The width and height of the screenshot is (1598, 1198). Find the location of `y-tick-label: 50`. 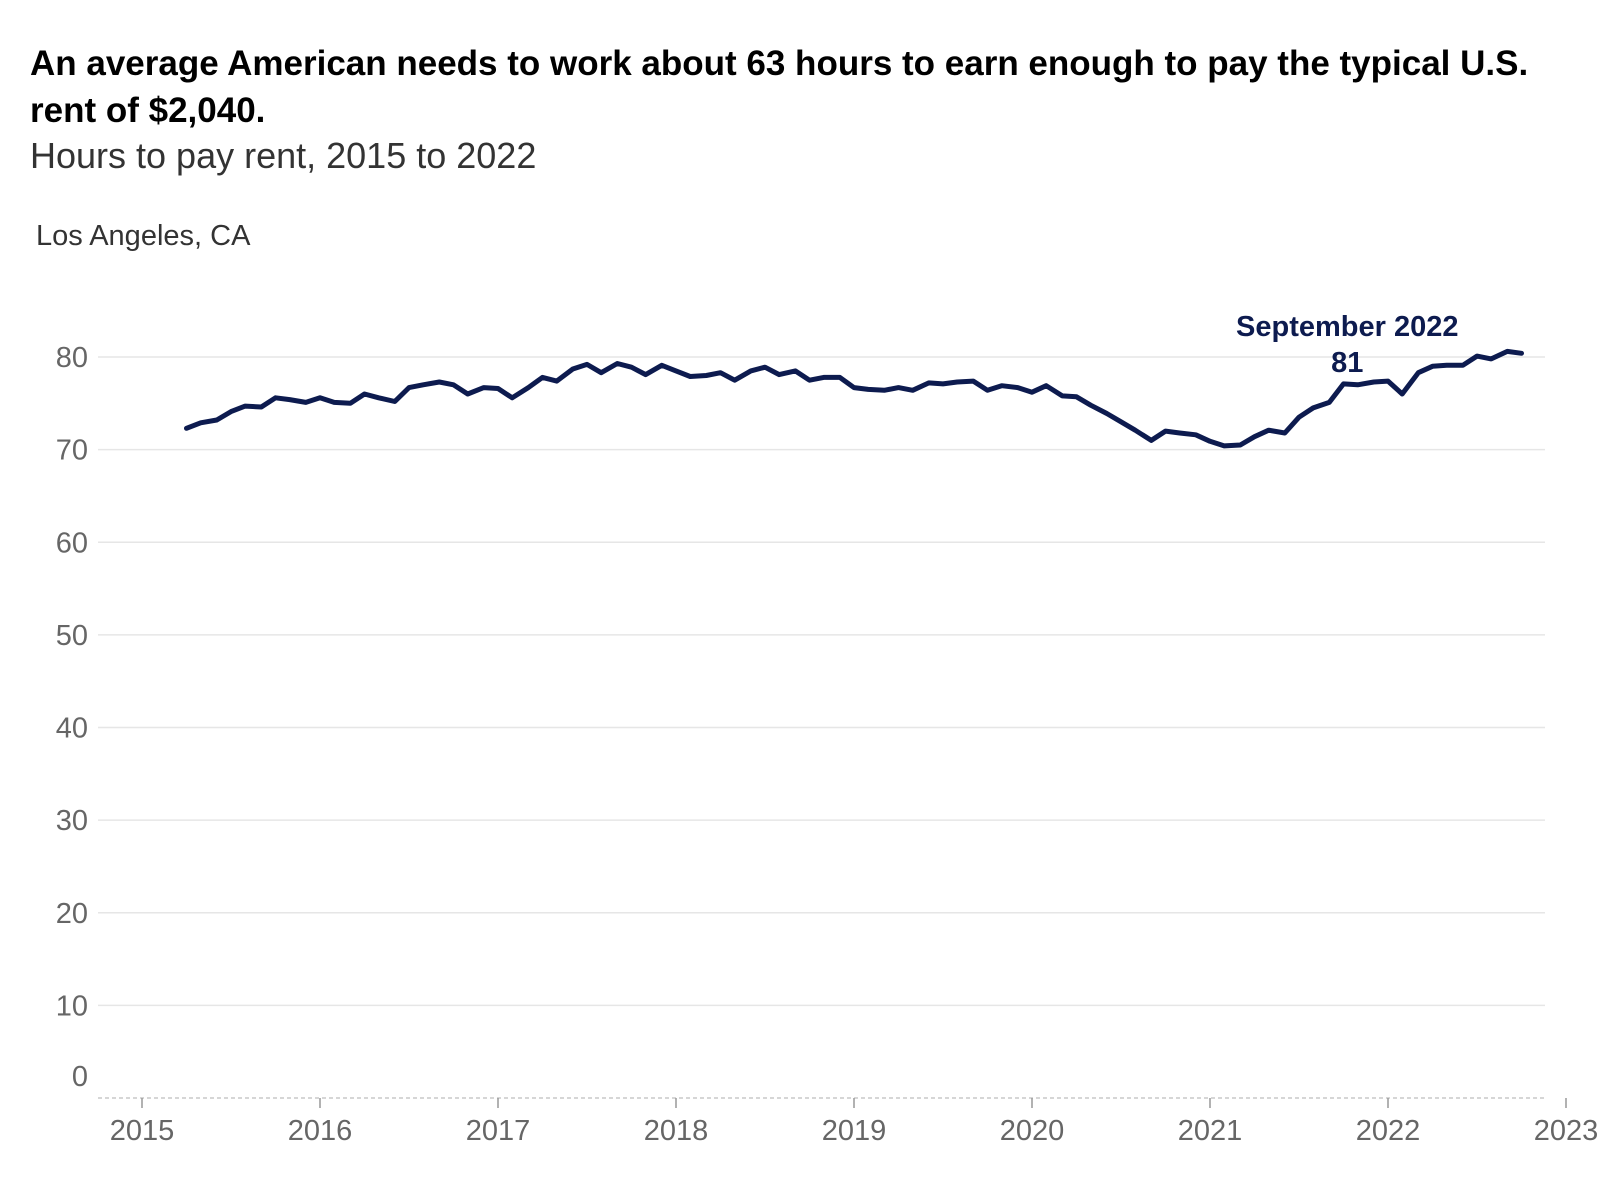

y-tick-label: 50 is located at coordinates (72, 636).